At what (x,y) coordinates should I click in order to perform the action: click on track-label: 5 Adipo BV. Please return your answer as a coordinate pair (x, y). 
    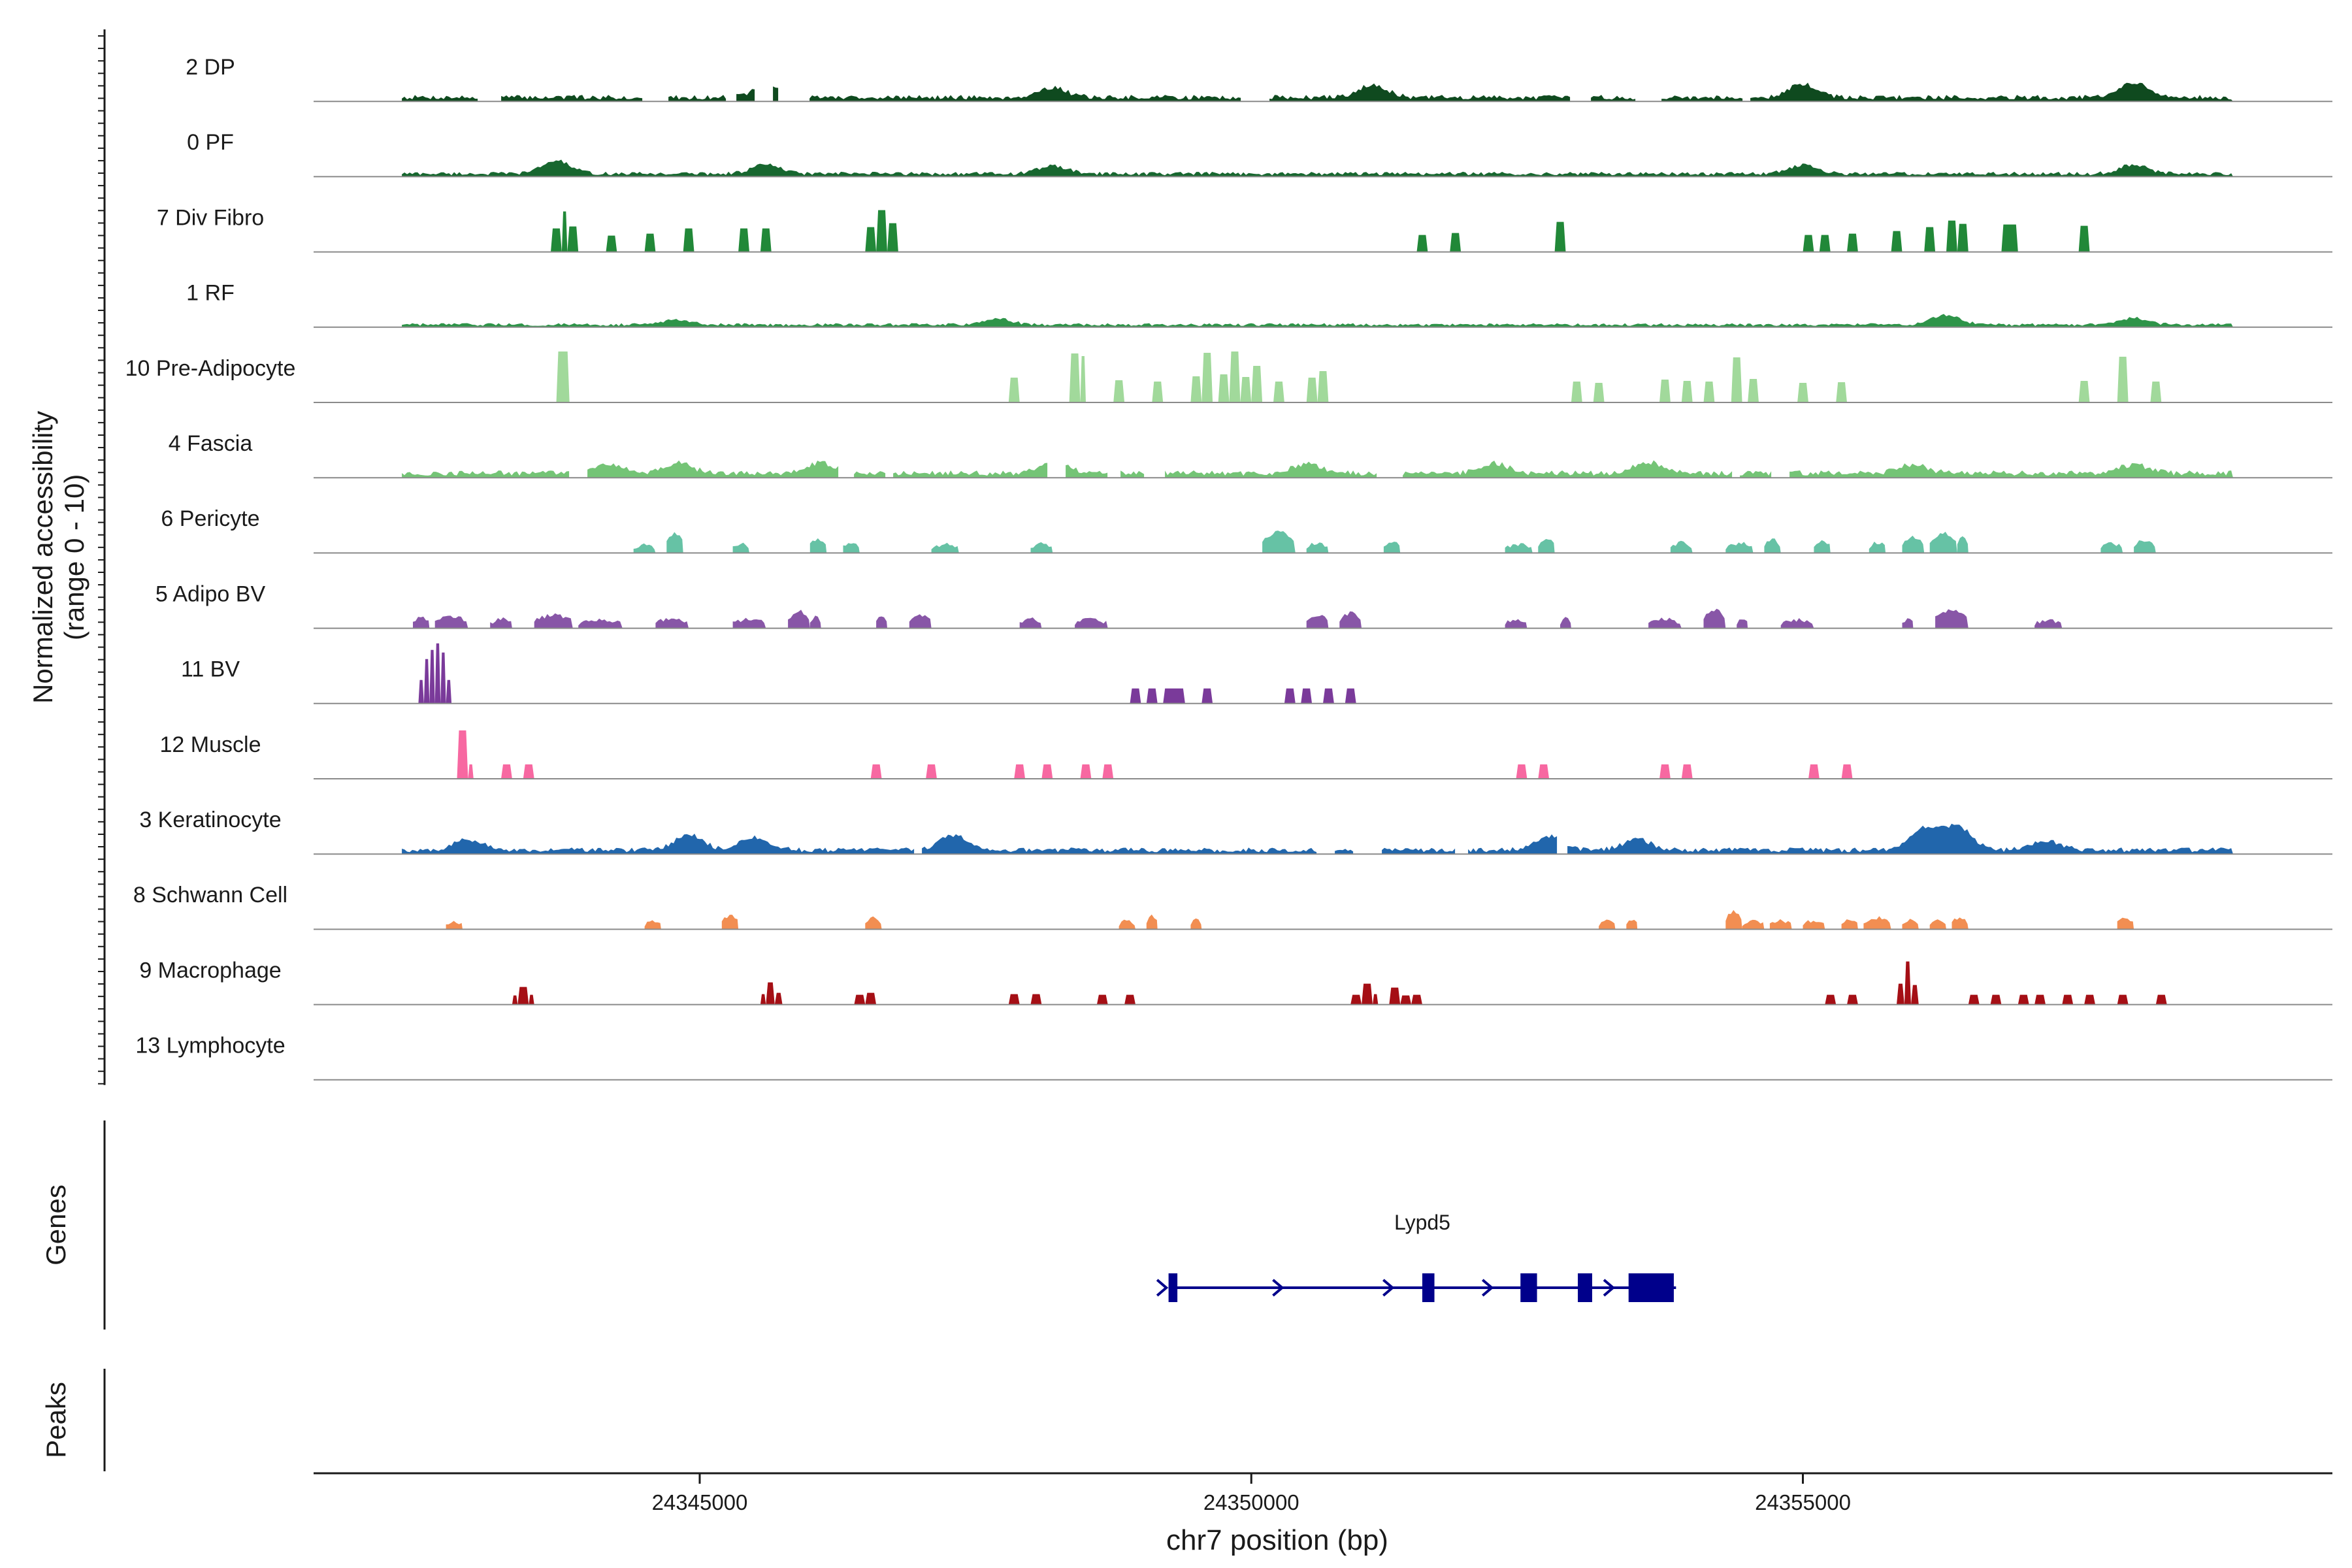
    Looking at the image, I should click on (210, 593).